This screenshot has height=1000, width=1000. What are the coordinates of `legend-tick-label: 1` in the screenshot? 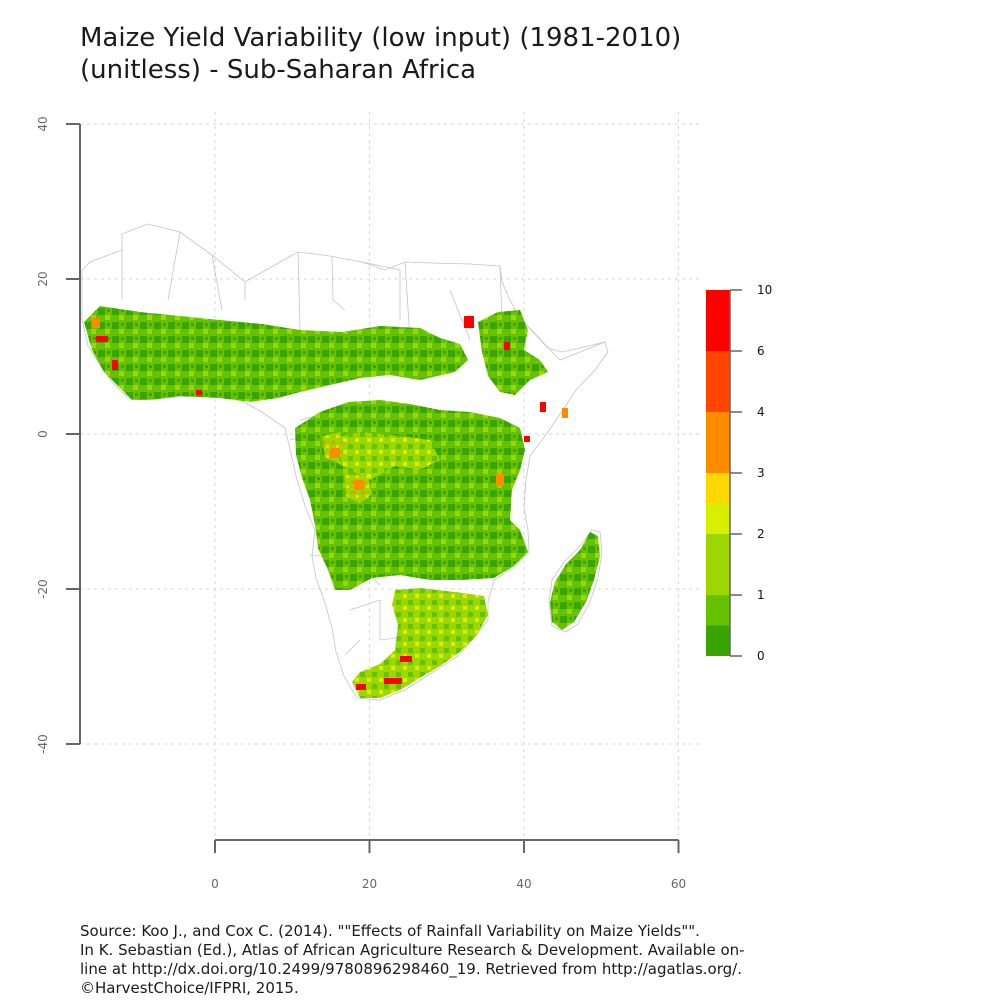 It's located at (761, 595).